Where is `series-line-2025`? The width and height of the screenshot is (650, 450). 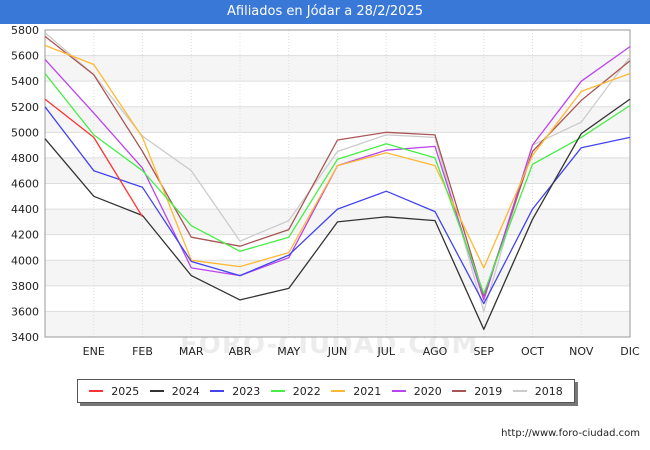 series-line-2025 is located at coordinates (94, 158).